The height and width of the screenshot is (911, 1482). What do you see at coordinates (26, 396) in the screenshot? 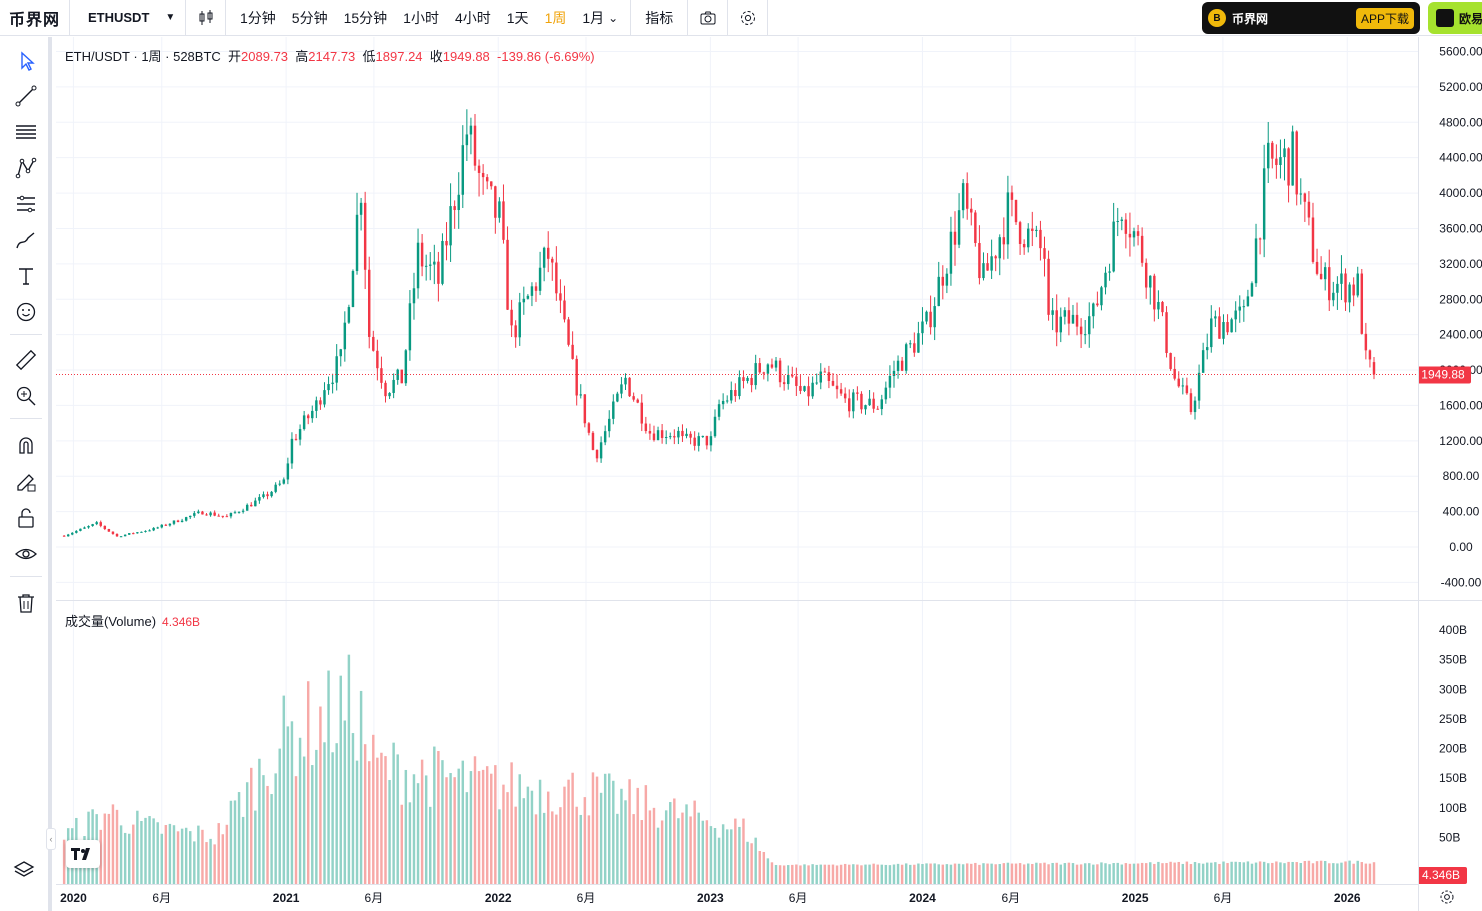
I see `zoom-in-icon` at bounding box center [26, 396].